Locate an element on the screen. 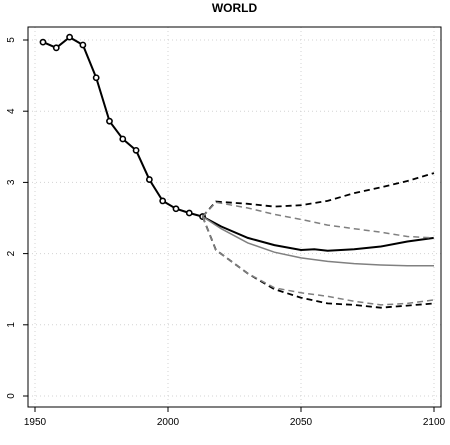 The height and width of the screenshot is (445, 450). x-tick-label: 2000 is located at coordinates (168, 422).